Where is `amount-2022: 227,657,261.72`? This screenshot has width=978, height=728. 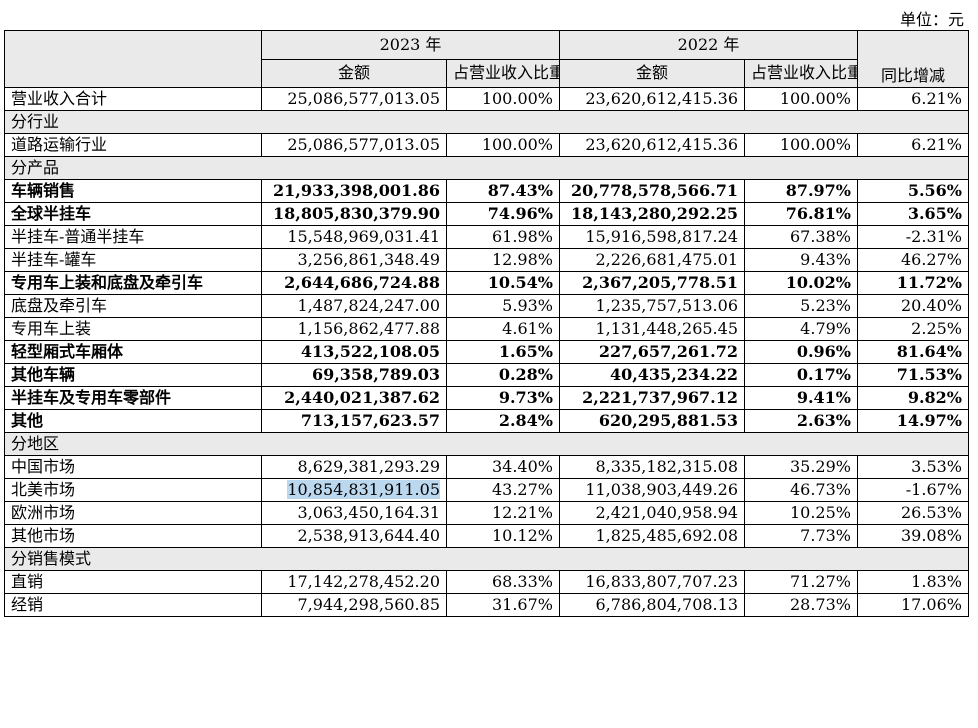 amount-2022: 227,657,261.72 is located at coordinates (652, 352).